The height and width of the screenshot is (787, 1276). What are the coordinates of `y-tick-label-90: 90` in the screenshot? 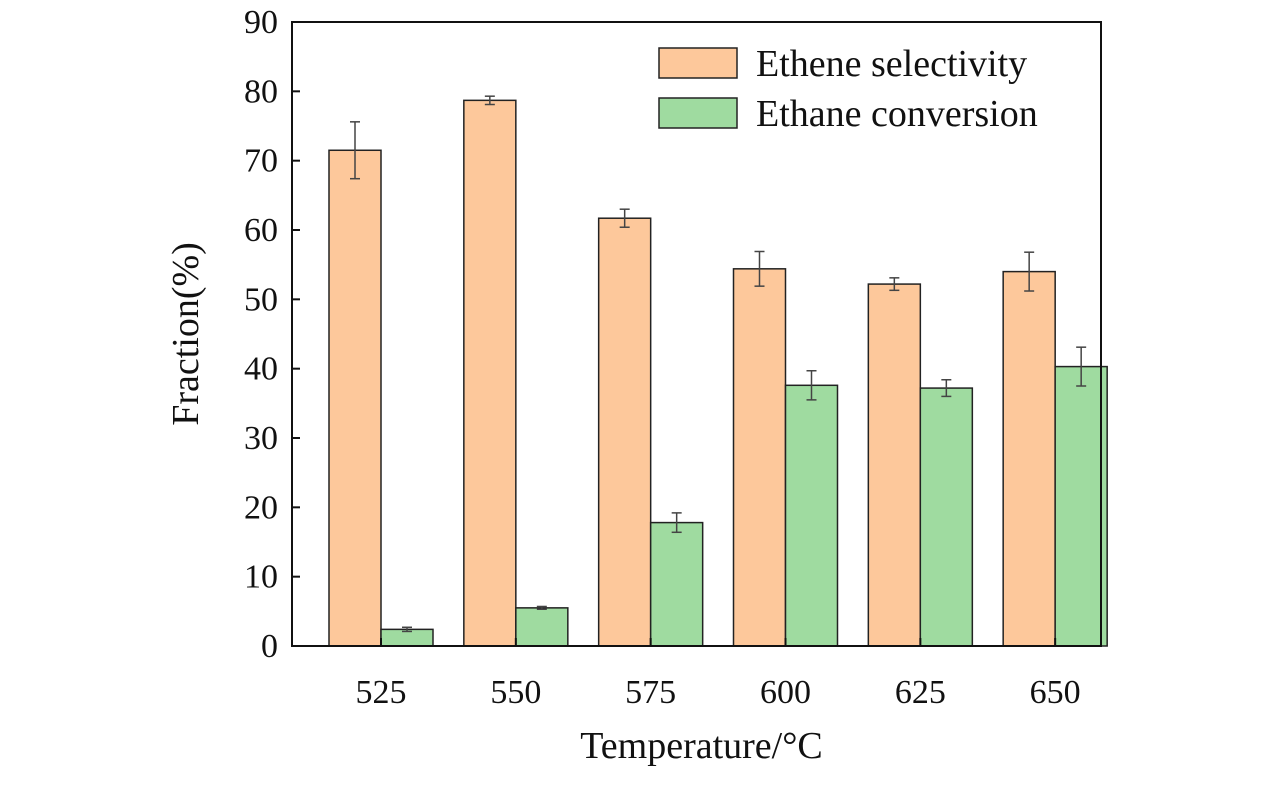 It's located at (261, 22).